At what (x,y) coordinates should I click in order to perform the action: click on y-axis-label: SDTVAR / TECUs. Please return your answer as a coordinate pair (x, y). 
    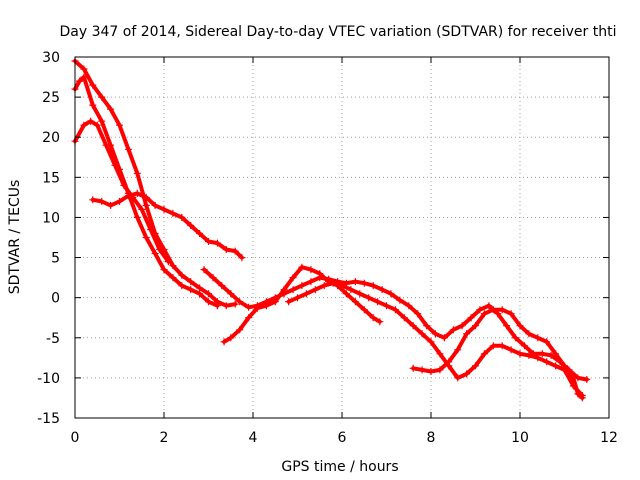
    Looking at the image, I should click on (15, 237).